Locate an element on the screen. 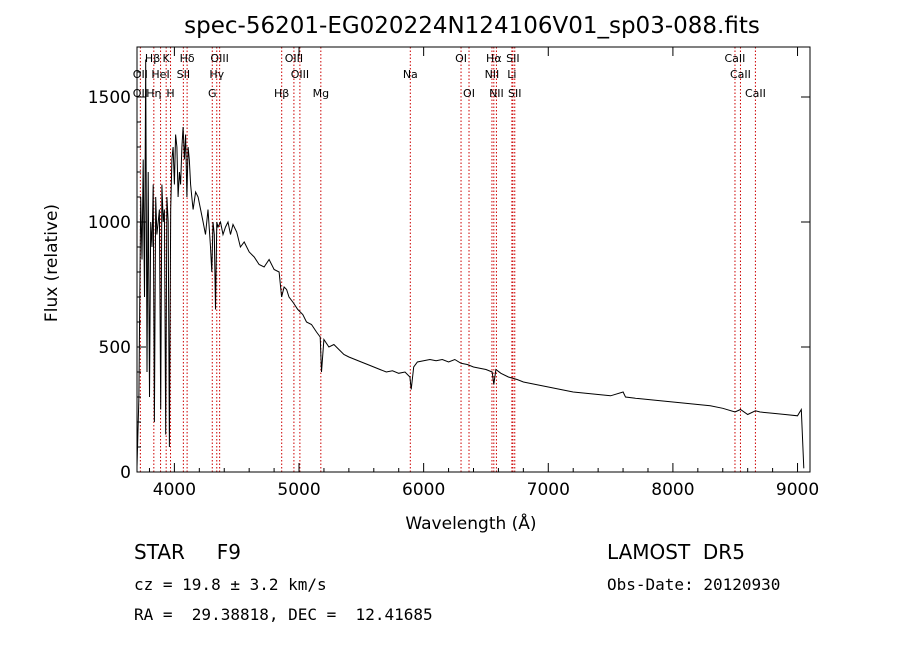 This screenshot has width=900, height=649. x-tick-label-0: 4000 is located at coordinates (174, 490).